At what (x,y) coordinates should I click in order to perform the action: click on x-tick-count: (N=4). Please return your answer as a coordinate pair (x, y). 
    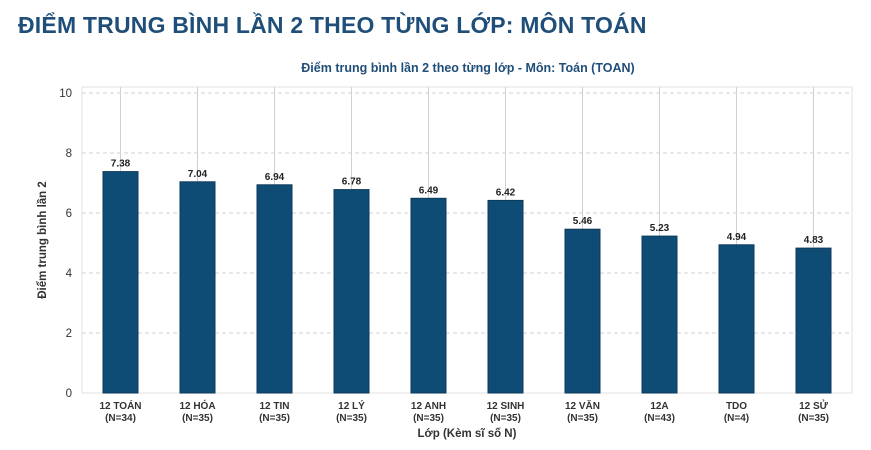
    Looking at the image, I should click on (736, 418).